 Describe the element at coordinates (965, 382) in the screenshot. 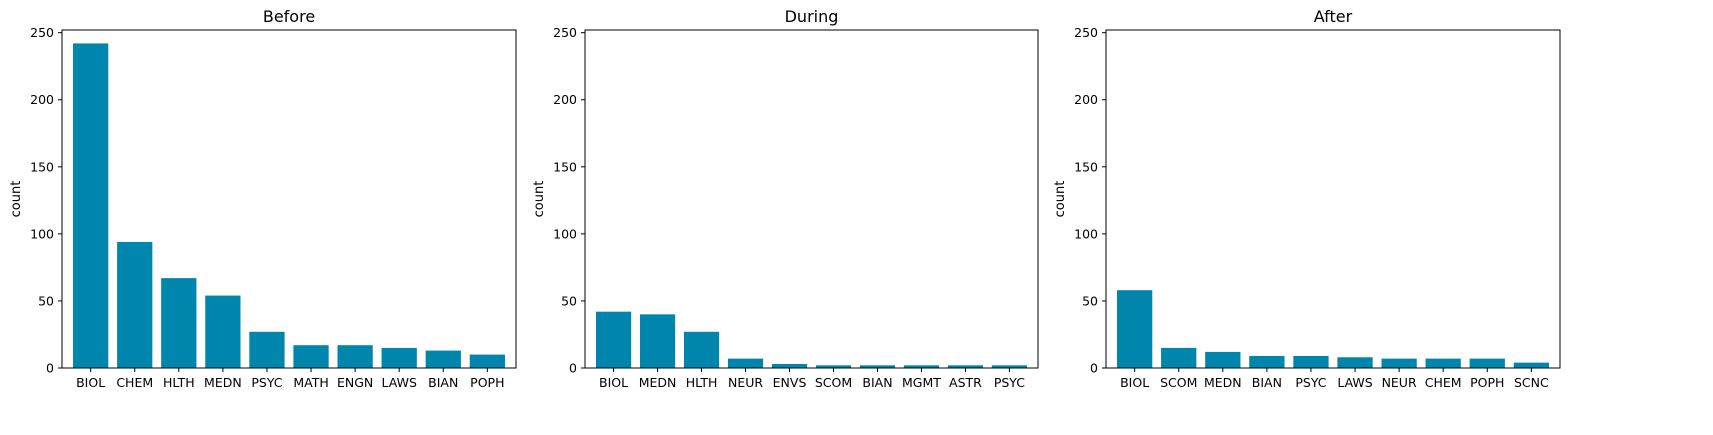

I see `x-tick-label: ASTR` at that location.